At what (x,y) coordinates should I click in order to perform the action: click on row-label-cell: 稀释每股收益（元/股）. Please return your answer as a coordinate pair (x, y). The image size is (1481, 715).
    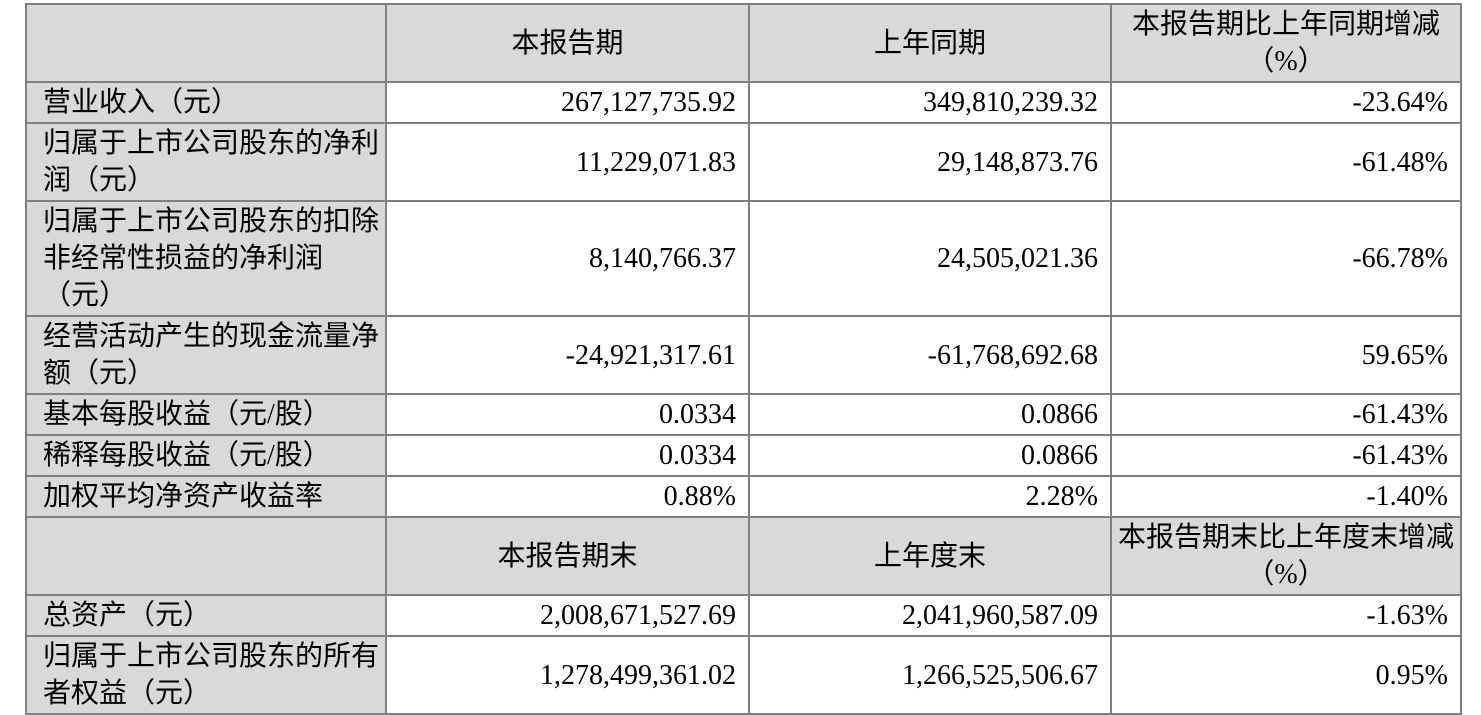
    Looking at the image, I should click on (206, 455).